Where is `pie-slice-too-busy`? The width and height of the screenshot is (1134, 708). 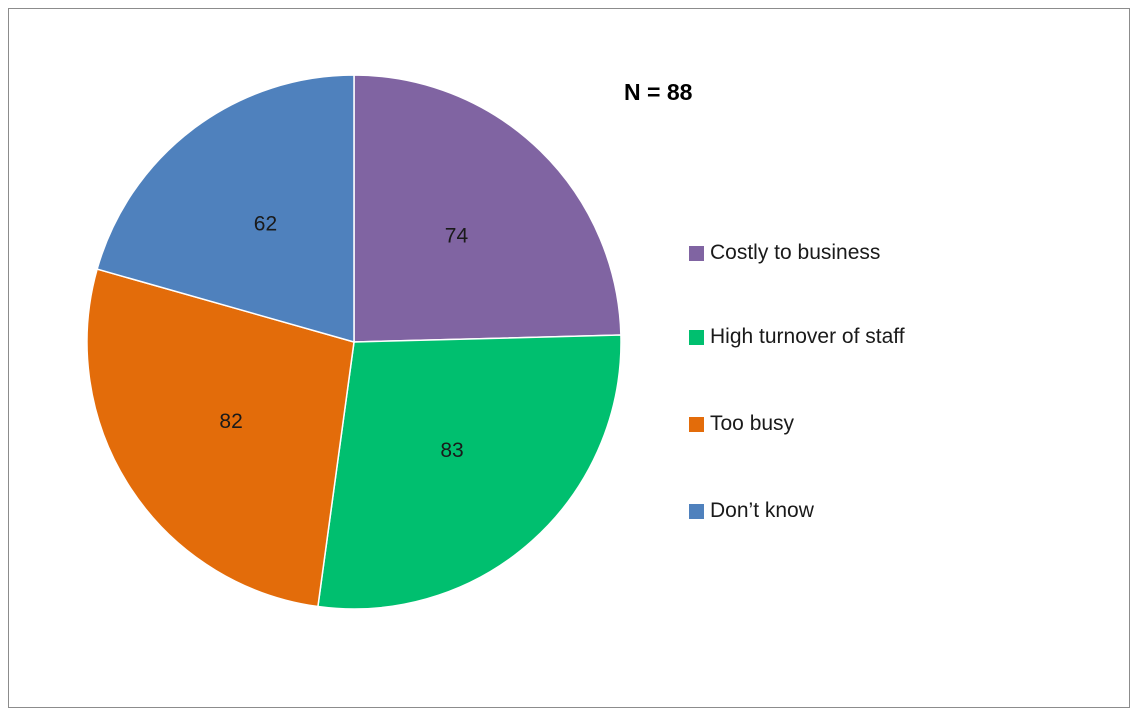 pie-slice-too-busy is located at coordinates (220, 438).